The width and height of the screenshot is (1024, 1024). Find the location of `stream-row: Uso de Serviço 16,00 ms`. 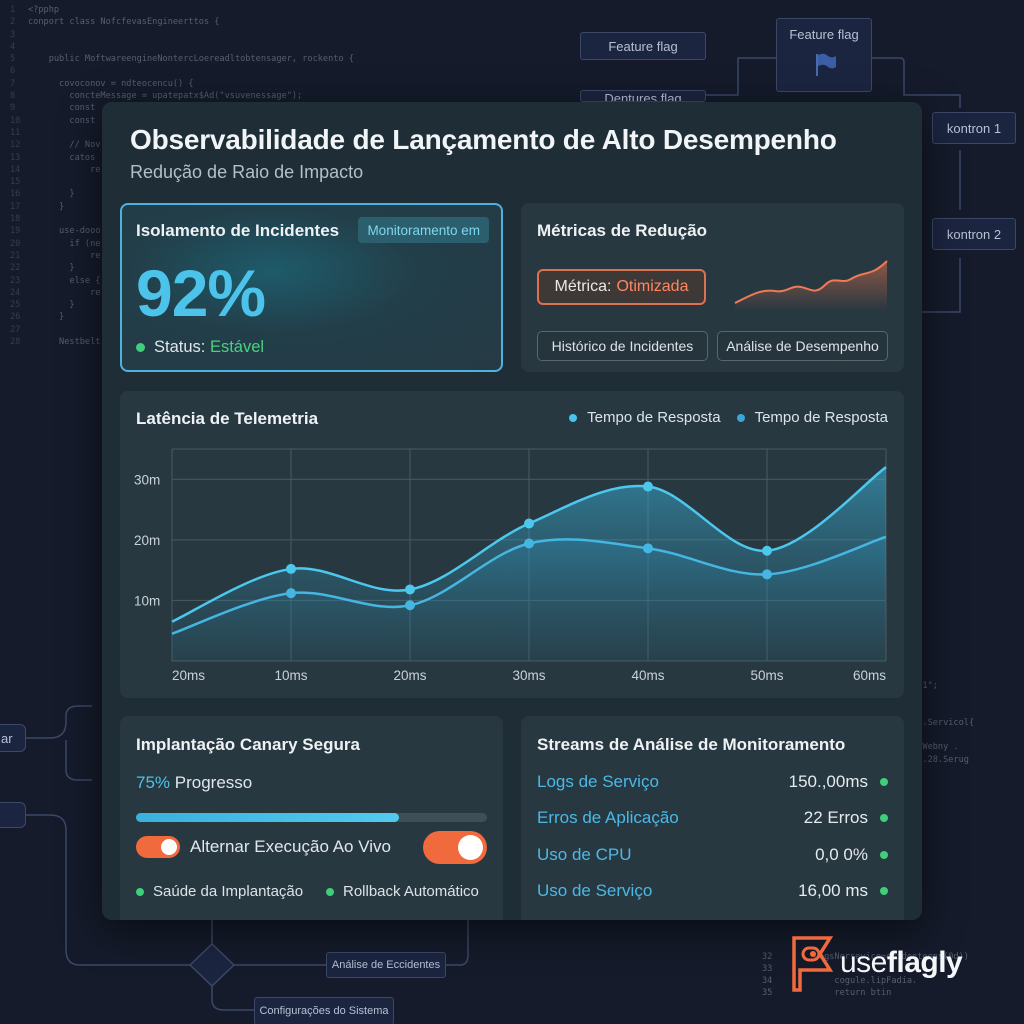

stream-row: Uso de Serviço 16,00 ms is located at coordinates (712, 891).